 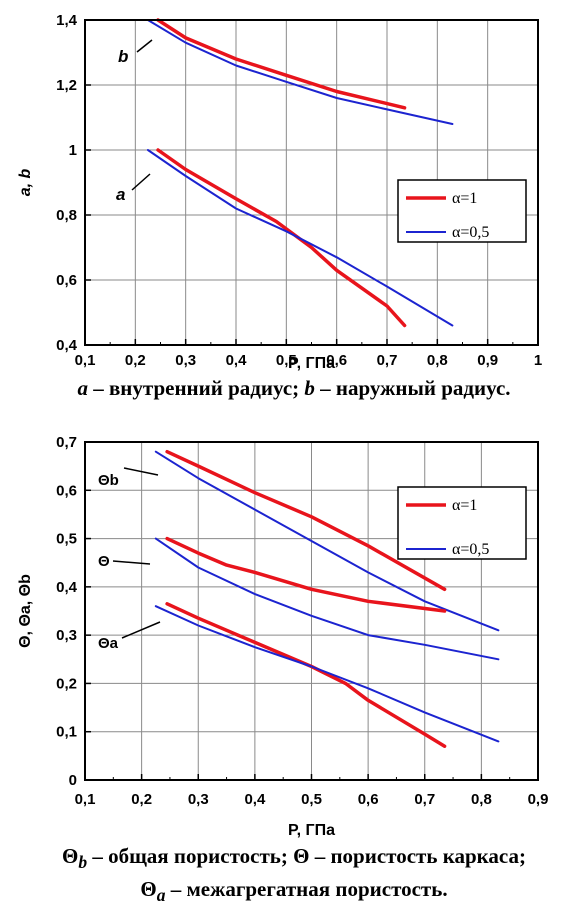 What do you see at coordinates (300, 238) in the screenshot?
I see `series-line-a` at bounding box center [300, 238].